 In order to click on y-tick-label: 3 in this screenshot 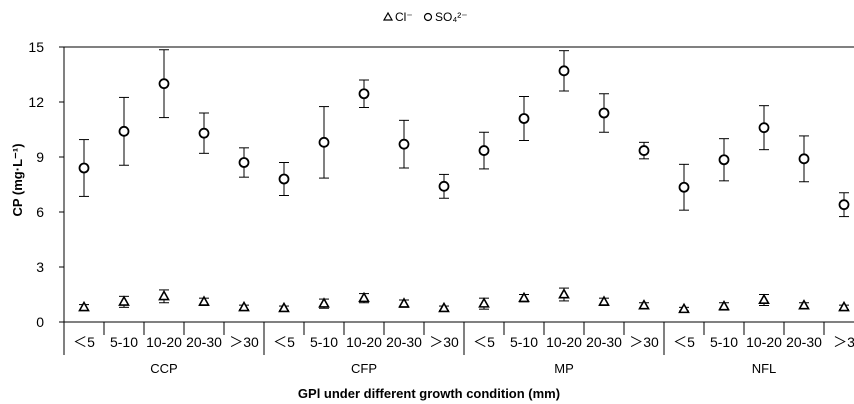, I will do `click(40, 267)`.